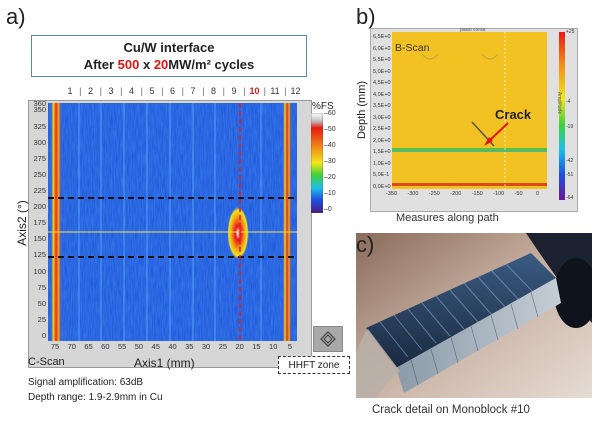 Image resolution: width=592 pixels, height=421 pixels. I want to click on cscan-colorbar-tick: –10, so click(330, 193).